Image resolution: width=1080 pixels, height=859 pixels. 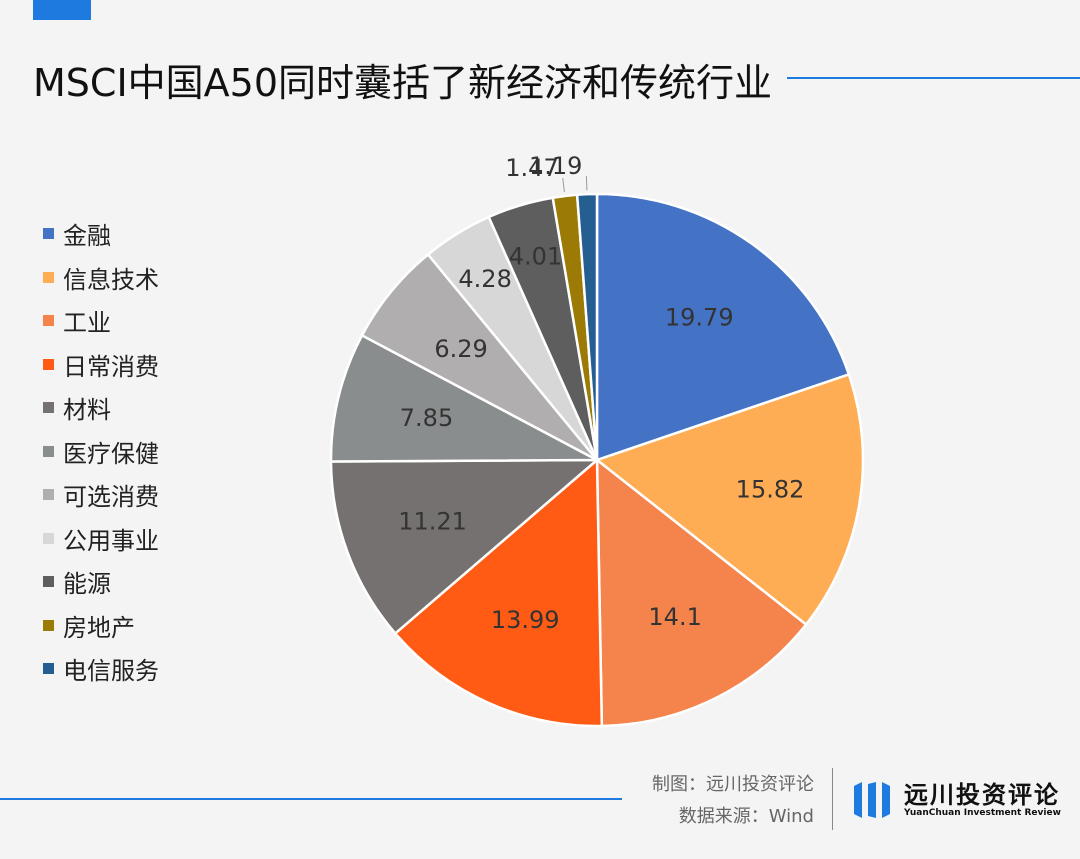 I want to click on brand-logo-icon, so click(x=872, y=800).